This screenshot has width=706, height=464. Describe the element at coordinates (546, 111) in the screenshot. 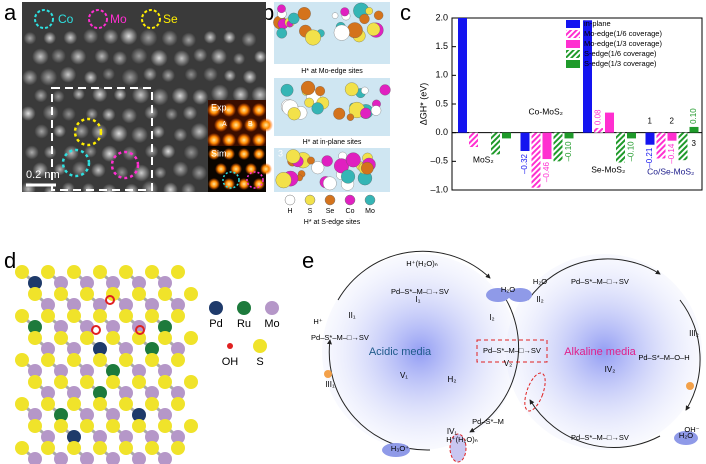

I see `x-category-label: Co-MoS₂` at that location.